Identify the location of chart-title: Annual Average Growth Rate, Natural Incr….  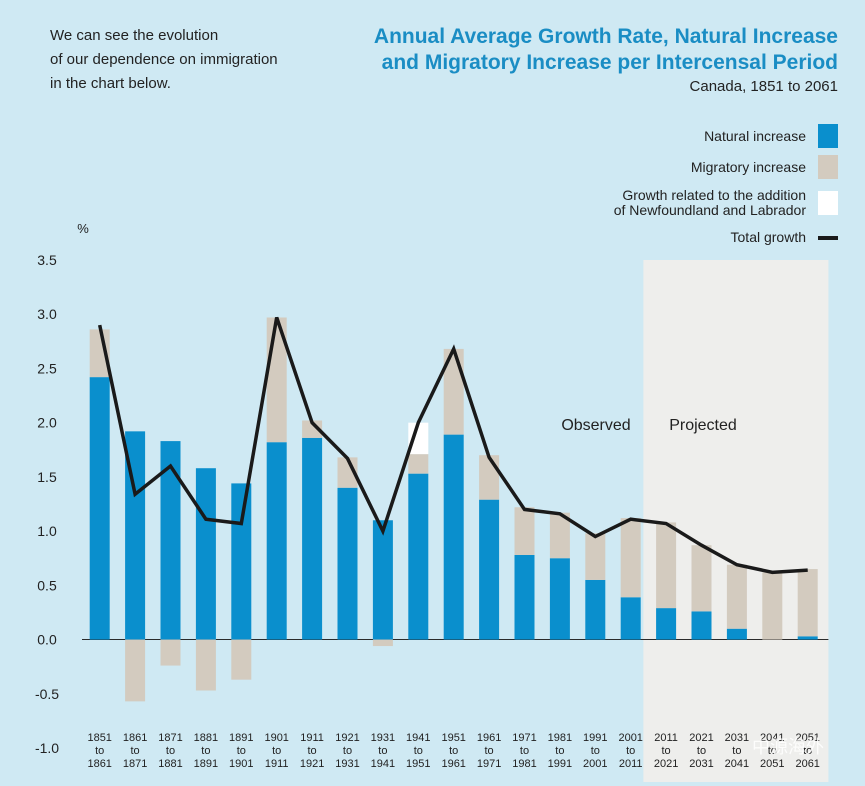
(578, 50).